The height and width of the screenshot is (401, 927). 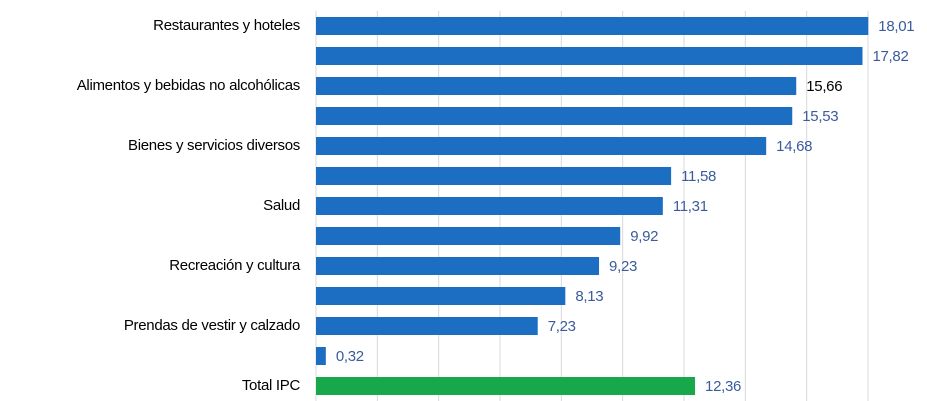 I want to click on value-label: 8,13, so click(x=589, y=296).